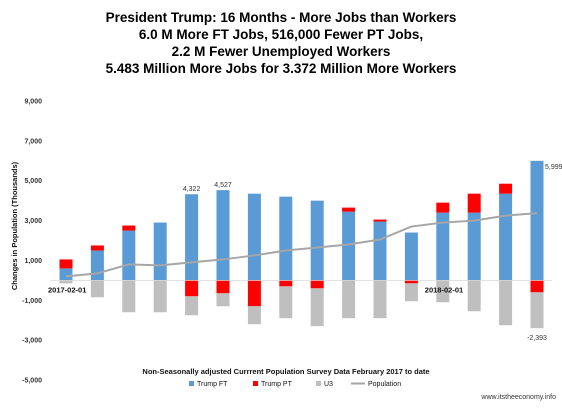 This screenshot has width=562, height=408. Describe the element at coordinates (553, 167) in the screenshot. I see `data-label: 5,999` at that location.